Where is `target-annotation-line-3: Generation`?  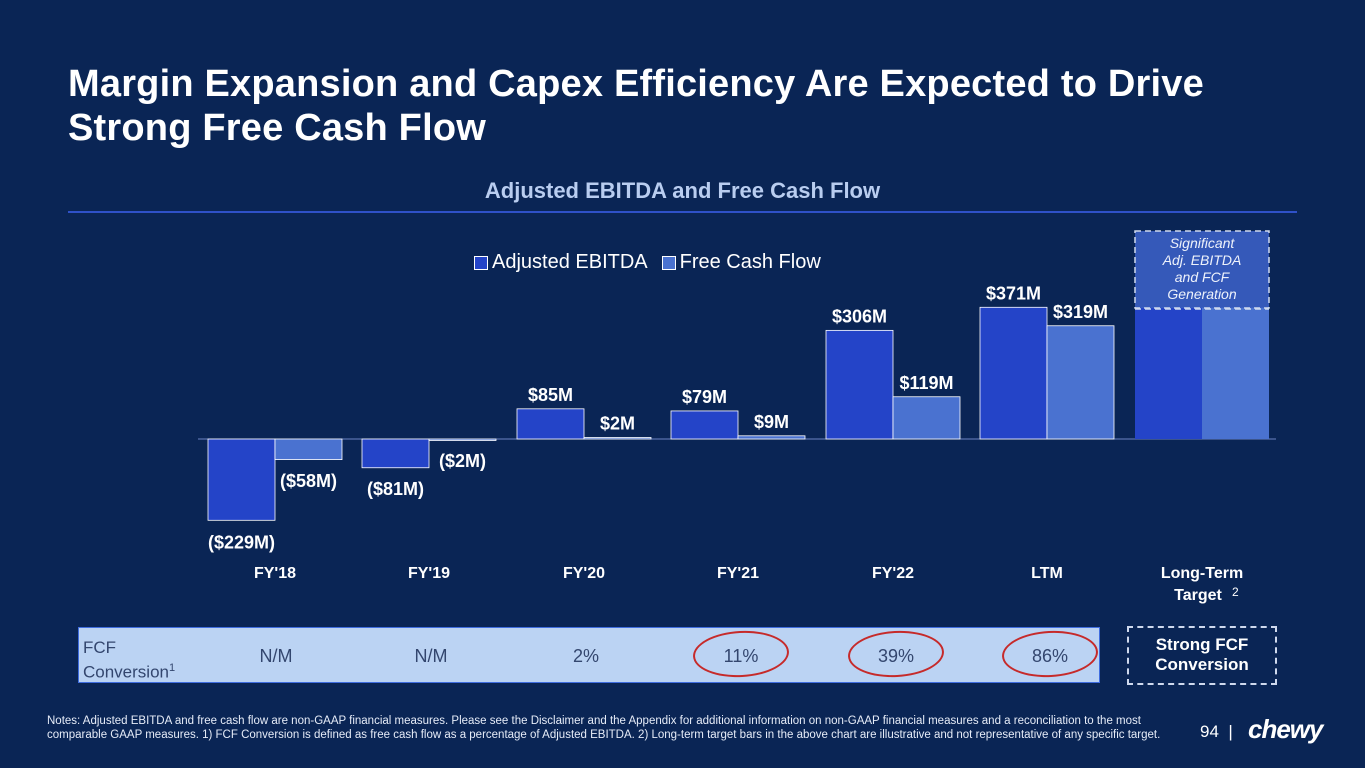
target-annotation-line-3: Generation is located at coordinates (1201, 294).